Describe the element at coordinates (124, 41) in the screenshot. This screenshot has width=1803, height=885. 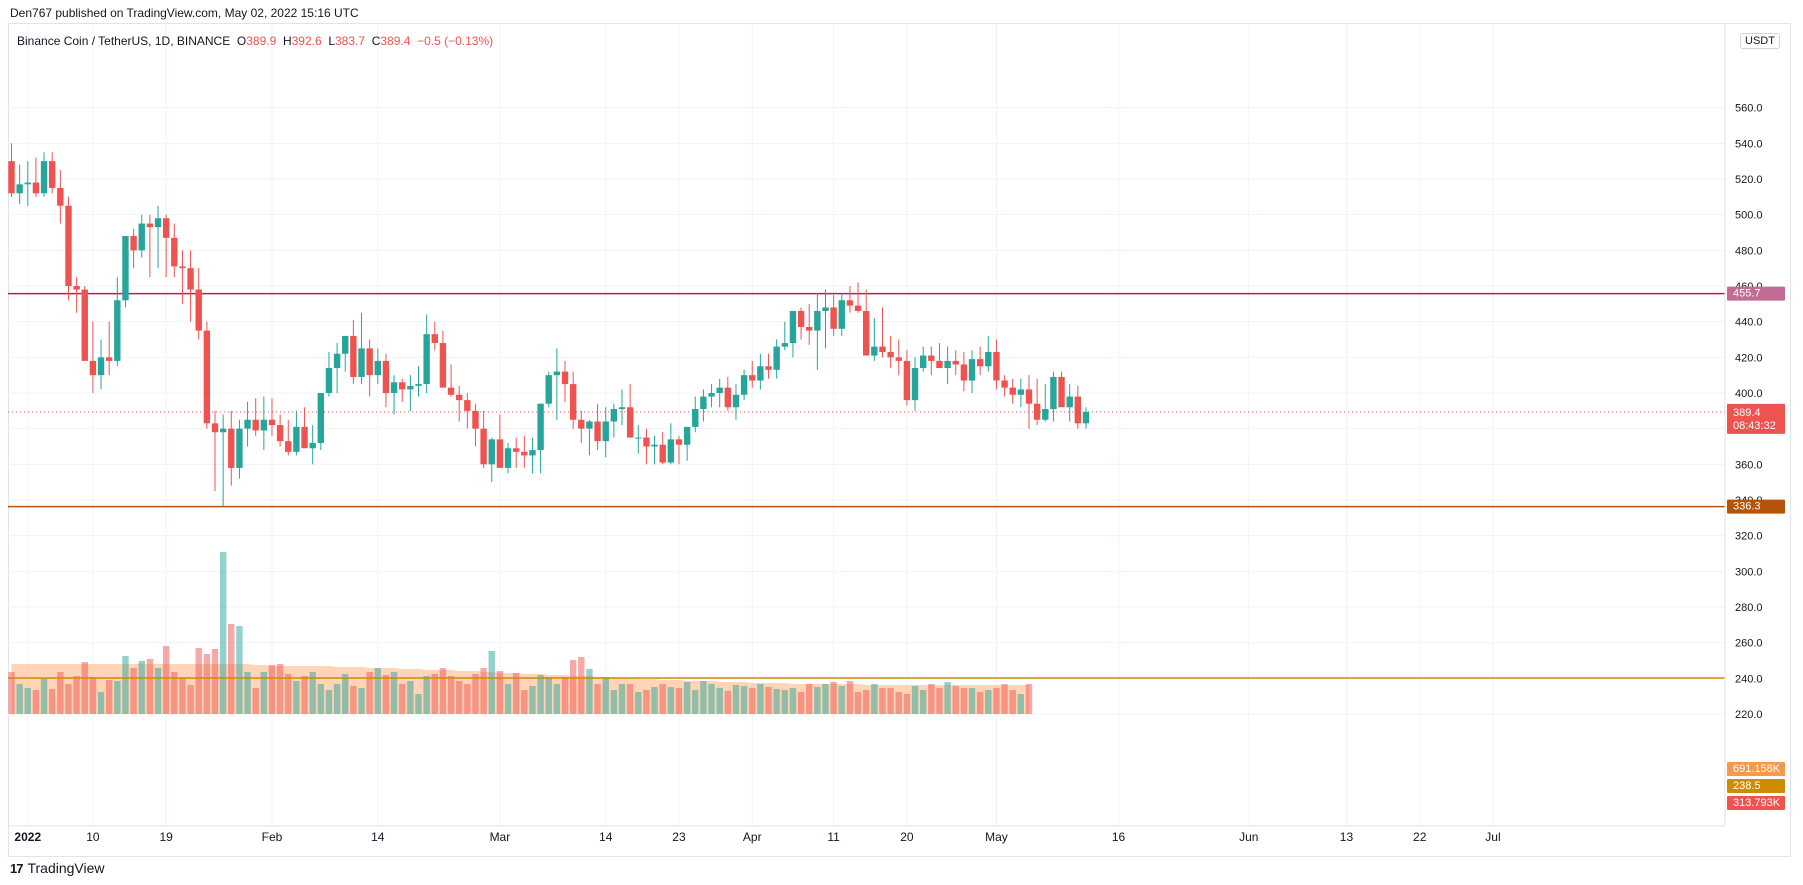
I see `legend-symbol: Binance Coin / TetherUS, 1D, BINANCE` at that location.